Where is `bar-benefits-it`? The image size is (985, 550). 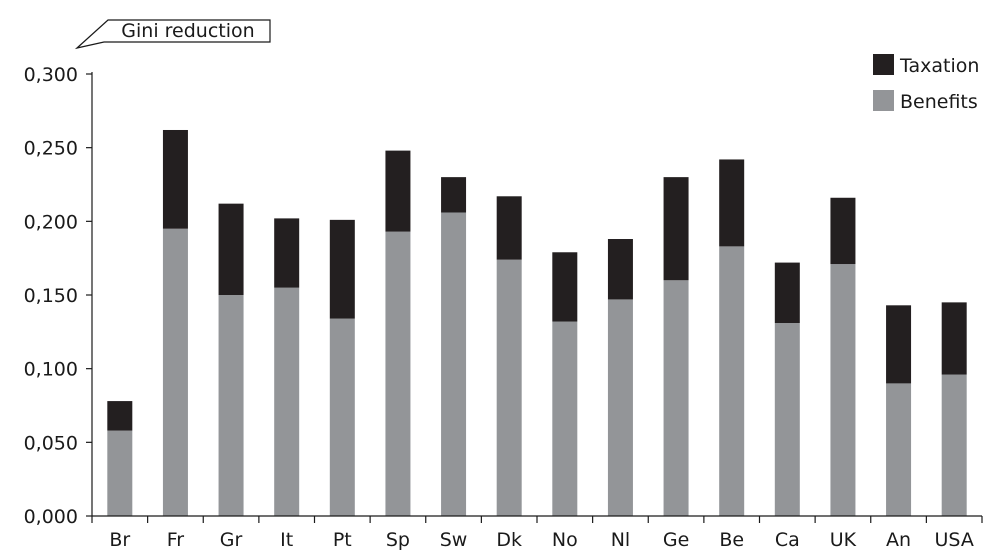
bar-benefits-it is located at coordinates (287, 401).